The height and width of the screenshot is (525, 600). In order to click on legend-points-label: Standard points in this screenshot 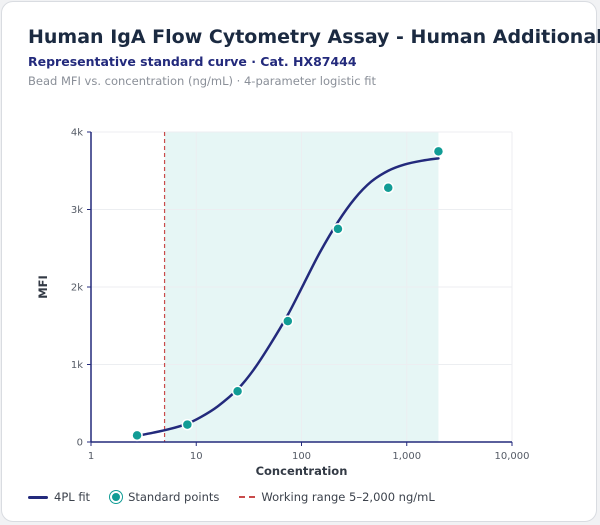, I will do `click(174, 497)`.